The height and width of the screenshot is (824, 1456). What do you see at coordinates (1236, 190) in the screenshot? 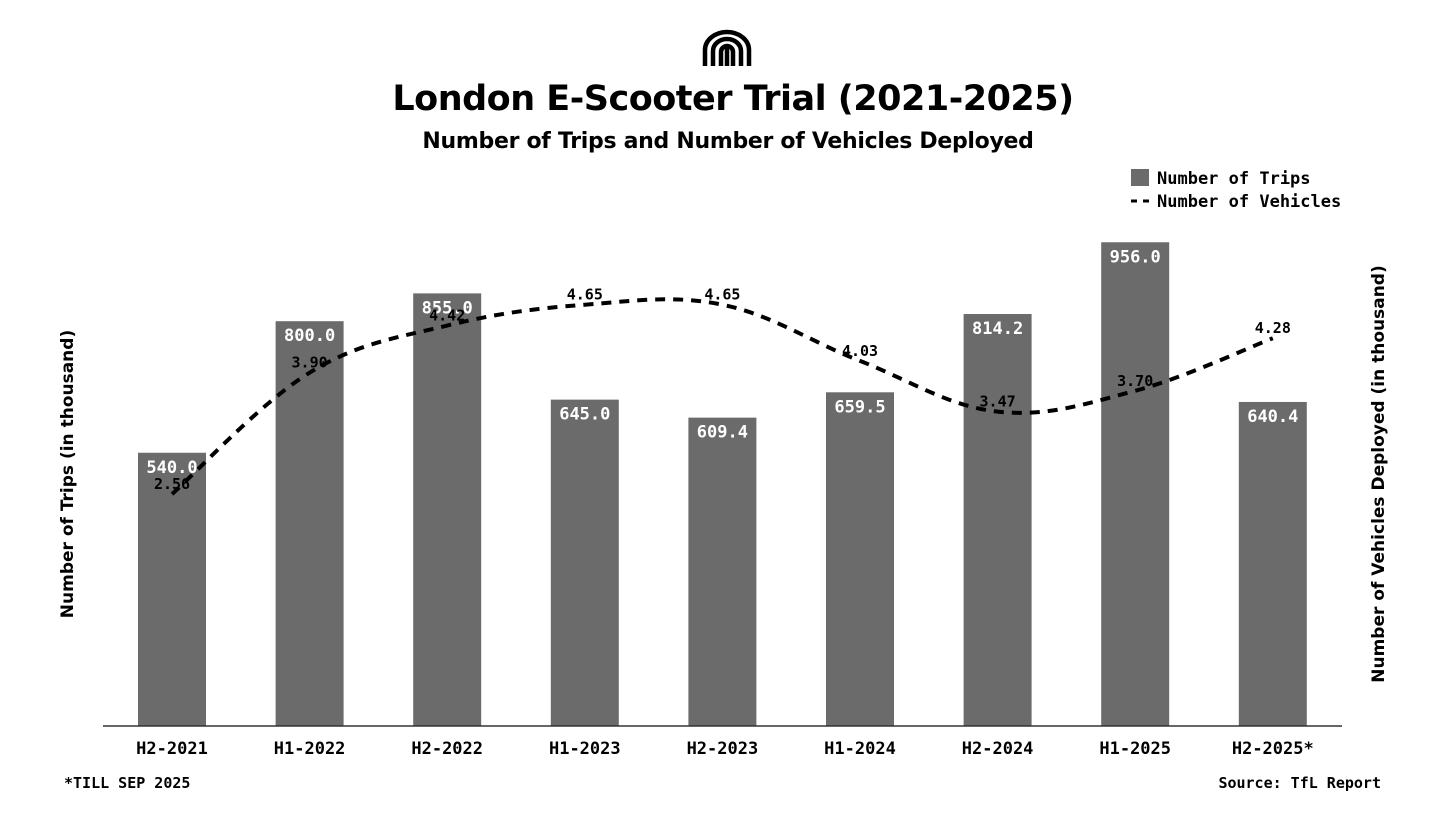
I see `legend: Number of Trips Number of Vehicles` at bounding box center [1236, 190].